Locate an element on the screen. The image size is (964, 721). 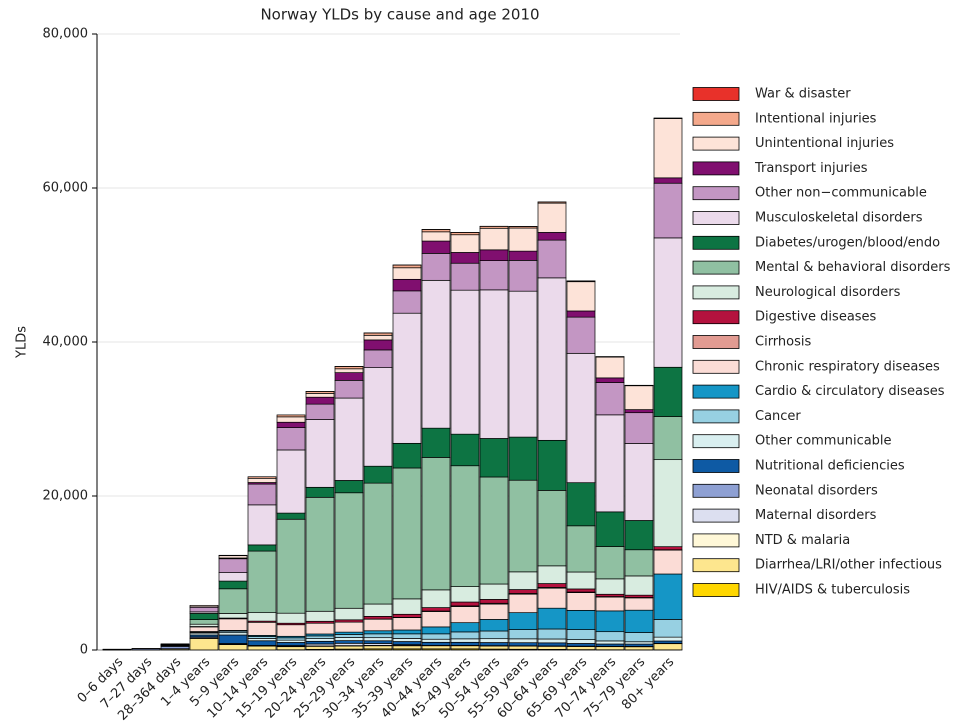
legend-label: Intentional injuries is located at coordinates (816, 118).